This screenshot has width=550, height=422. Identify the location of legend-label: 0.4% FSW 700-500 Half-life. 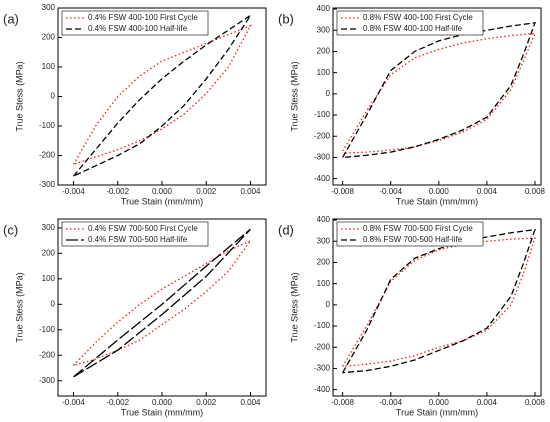
(138, 239).